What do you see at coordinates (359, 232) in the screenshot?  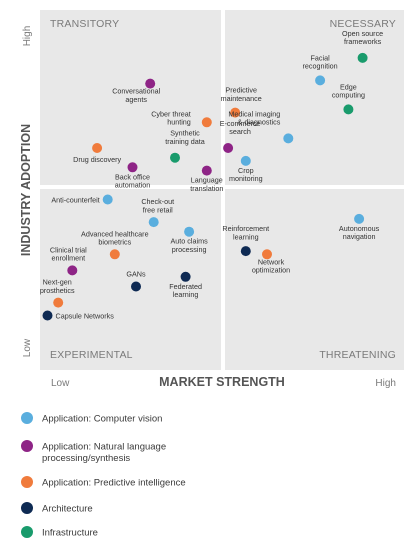 I see `point-label: Autonomous navigation` at bounding box center [359, 232].